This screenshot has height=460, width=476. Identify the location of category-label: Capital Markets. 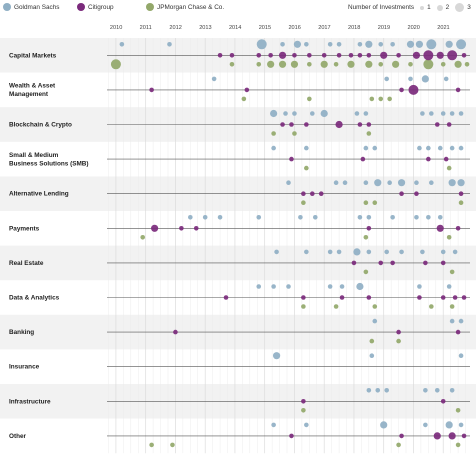
(33, 55).